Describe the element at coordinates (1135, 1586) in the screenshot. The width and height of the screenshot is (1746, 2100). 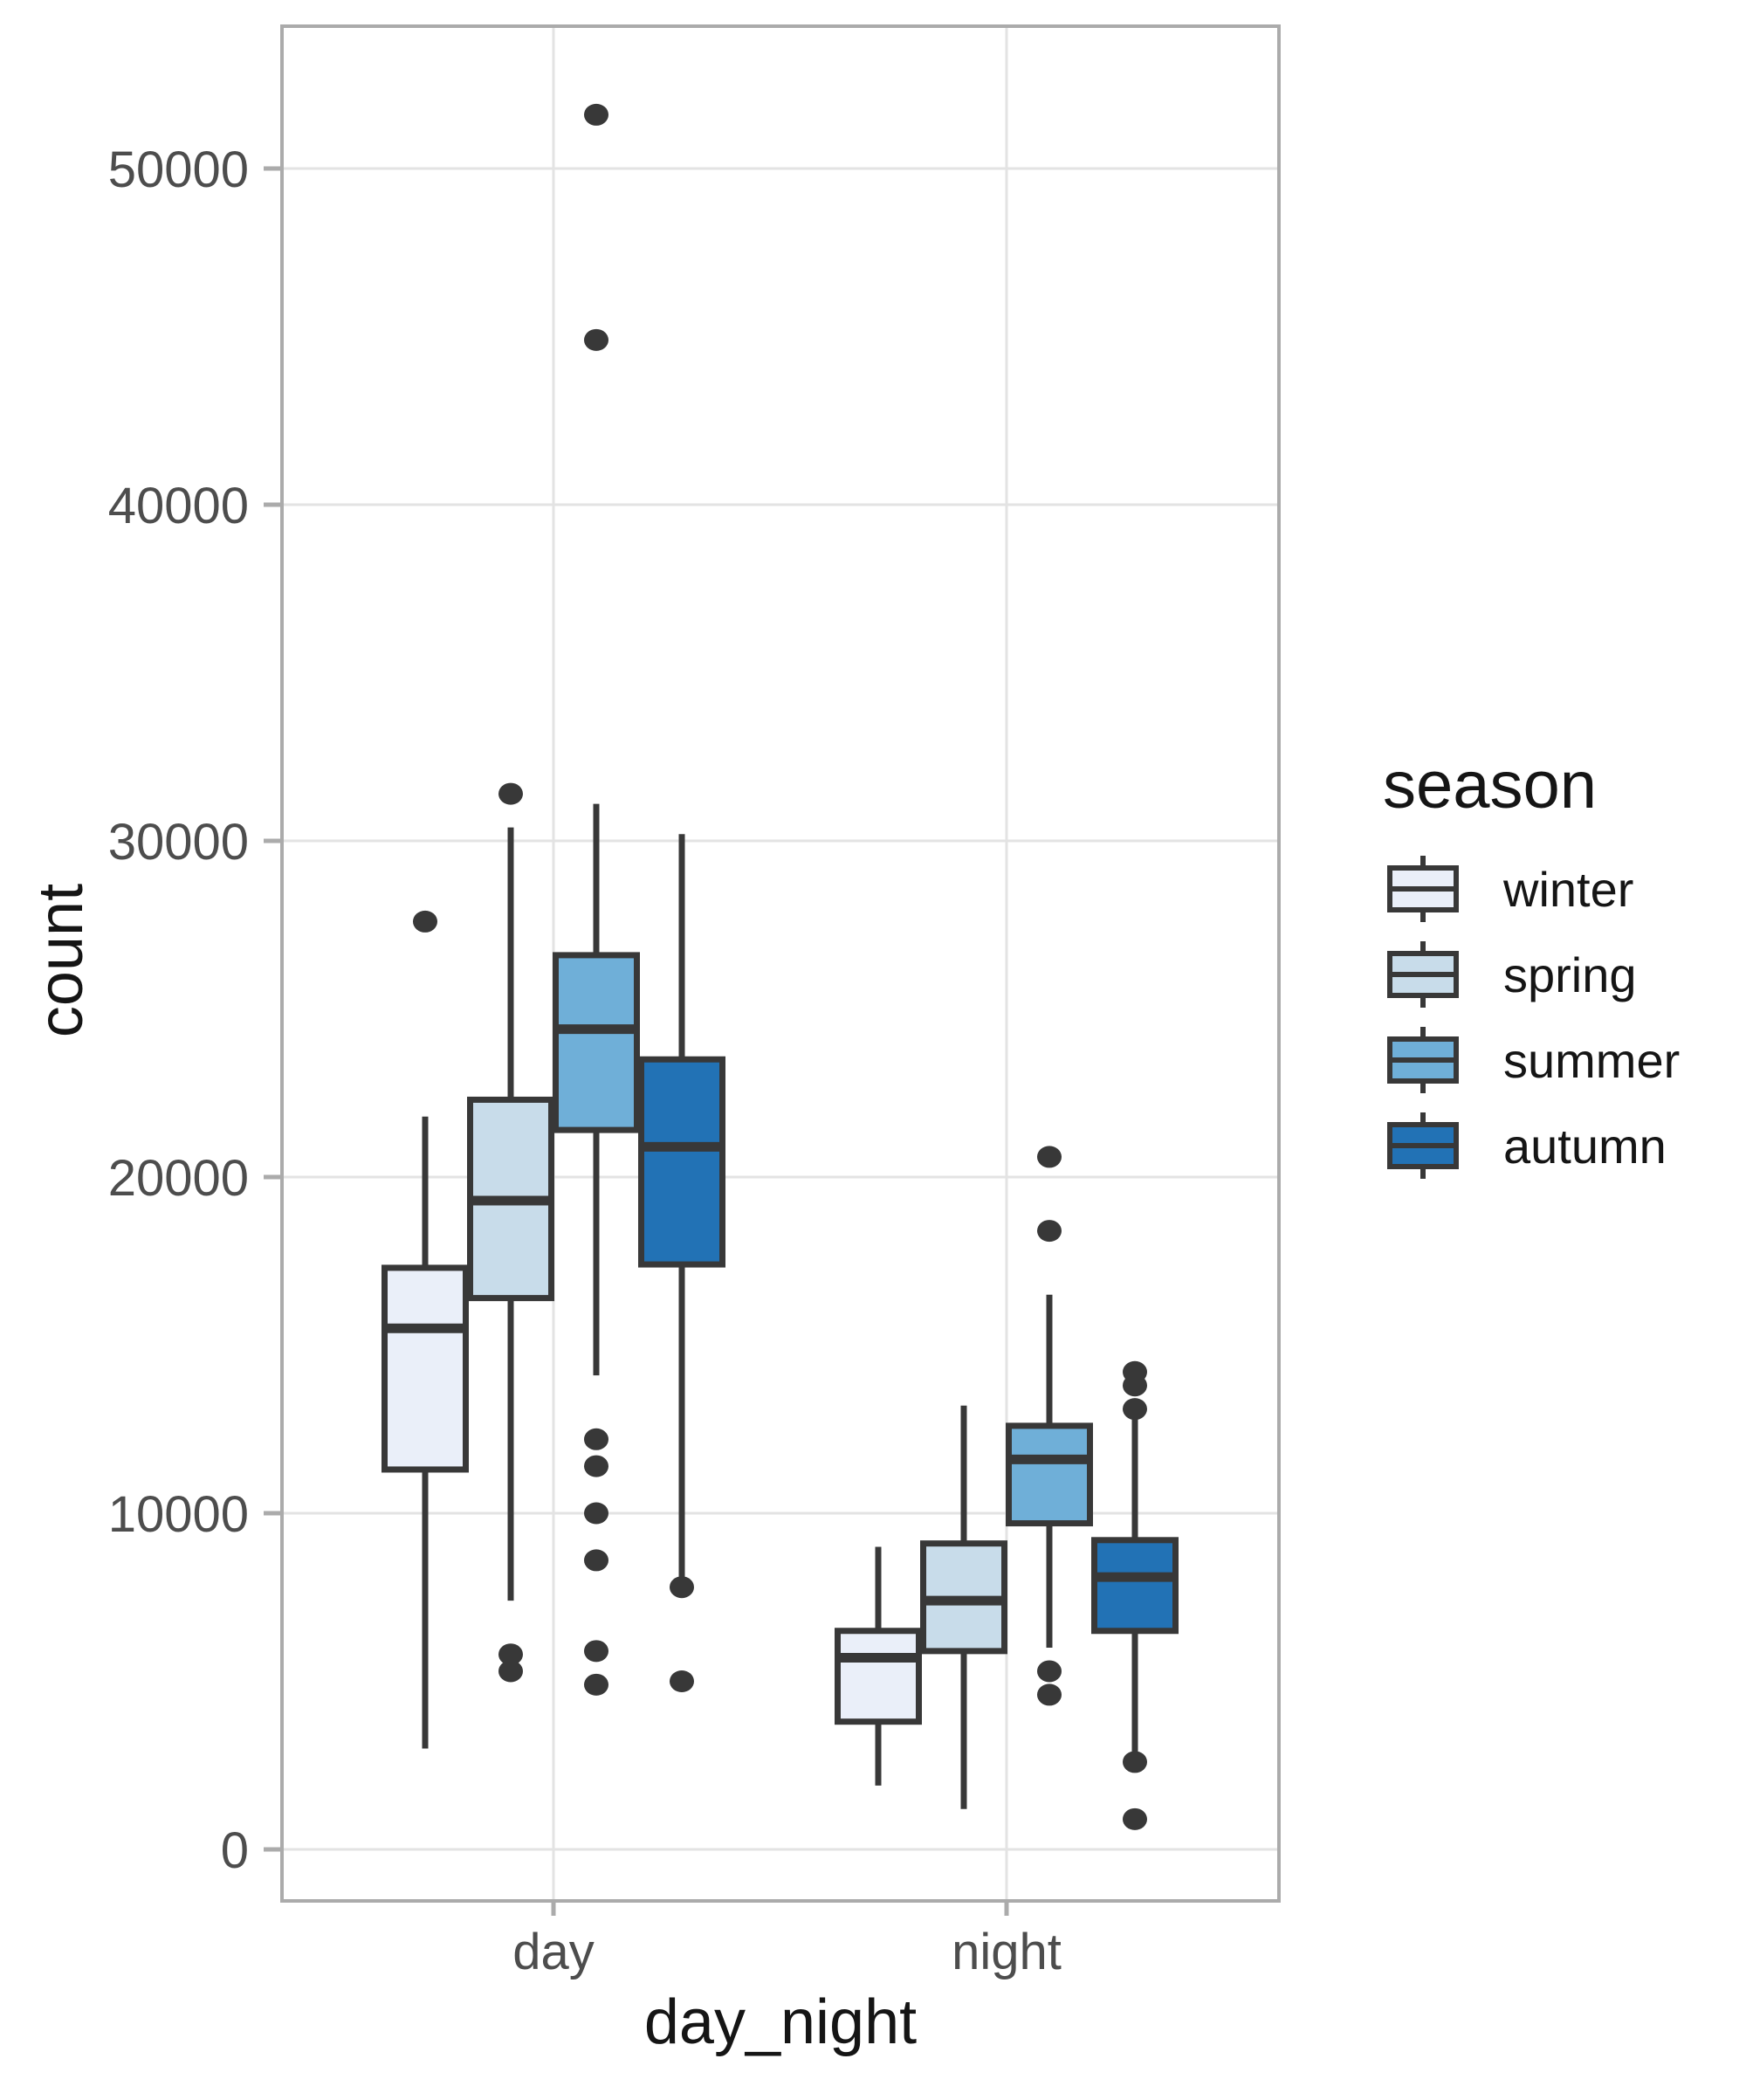
I see `box-night-autumn` at that location.